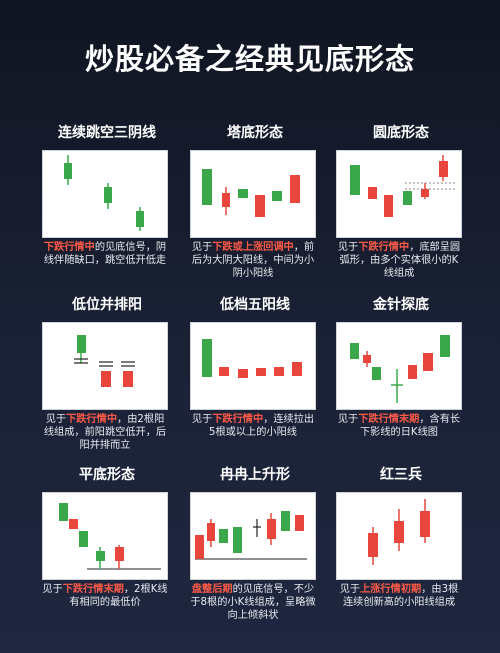  What do you see at coordinates (399, 426) in the screenshot?
I see `pattern-description: 见于下跌行情末期，含有长下影线的日K线图` at bounding box center [399, 426].